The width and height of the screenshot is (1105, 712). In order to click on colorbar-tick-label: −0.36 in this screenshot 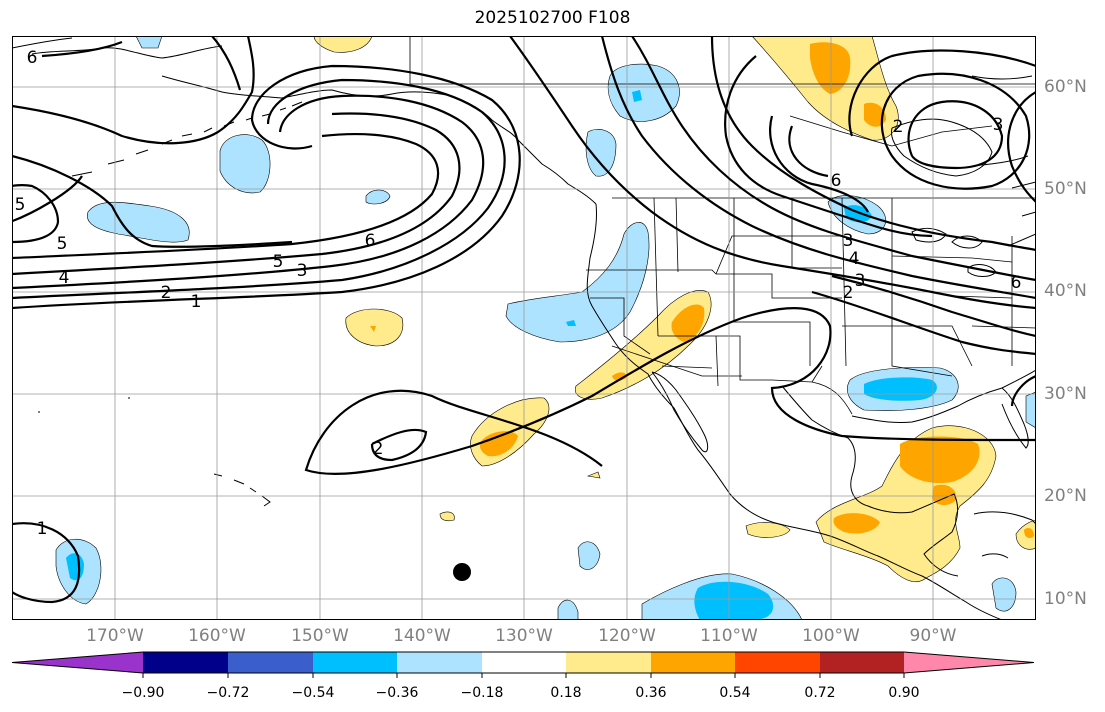, I will do `click(397, 693)`.